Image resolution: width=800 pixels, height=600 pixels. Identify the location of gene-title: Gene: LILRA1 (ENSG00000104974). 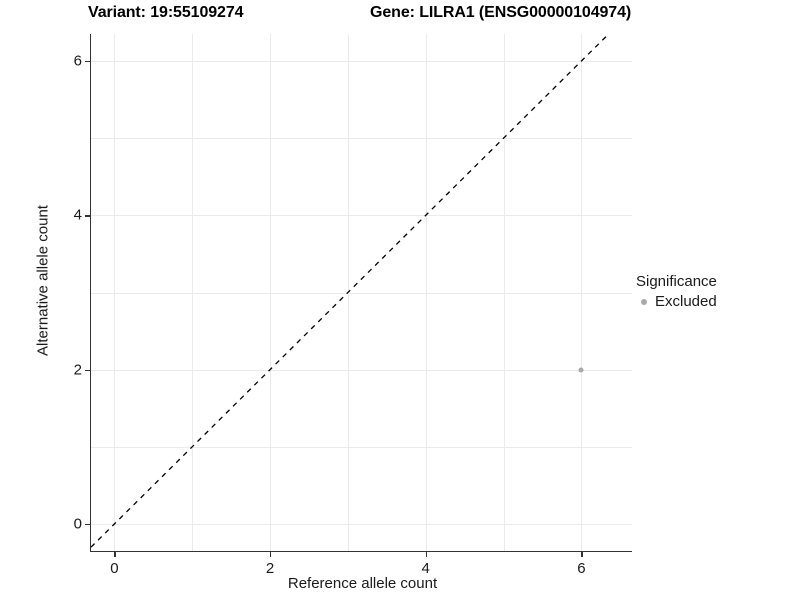
(501, 12).